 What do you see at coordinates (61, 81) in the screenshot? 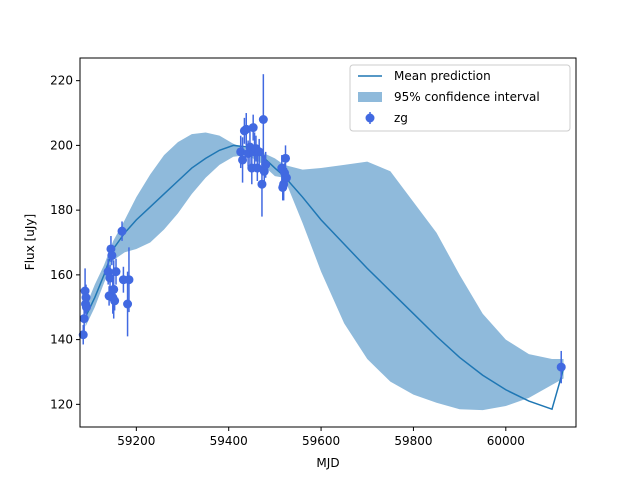
I see `y-tick-label: 220` at bounding box center [61, 81].